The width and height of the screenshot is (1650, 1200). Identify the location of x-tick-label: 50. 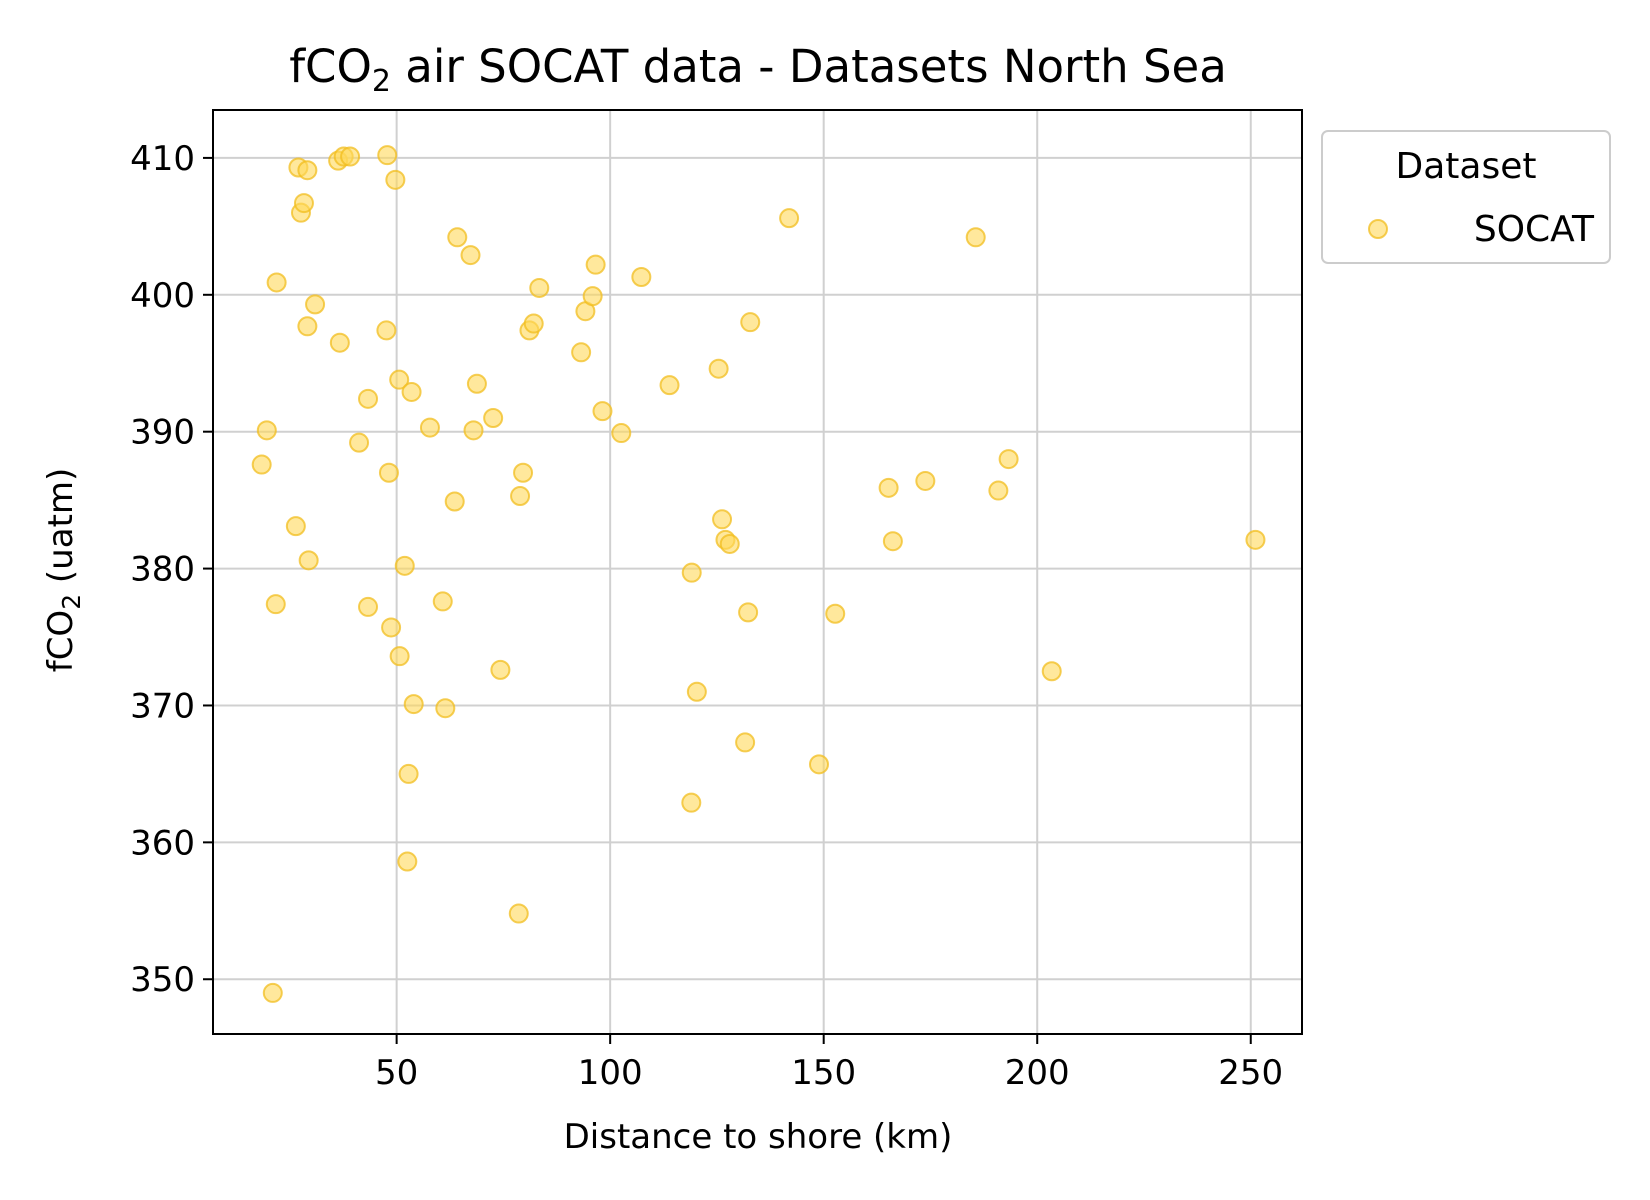
(396, 1073).